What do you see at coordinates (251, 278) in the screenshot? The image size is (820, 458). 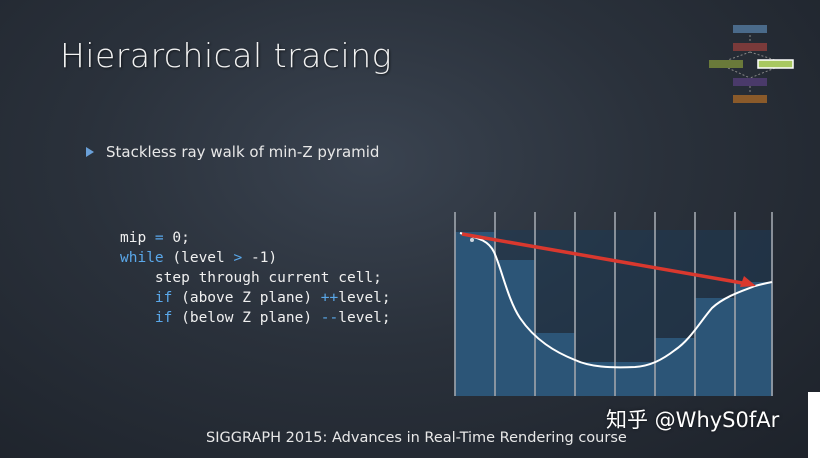 I see `code-line-3: step through current cell;` at bounding box center [251, 278].